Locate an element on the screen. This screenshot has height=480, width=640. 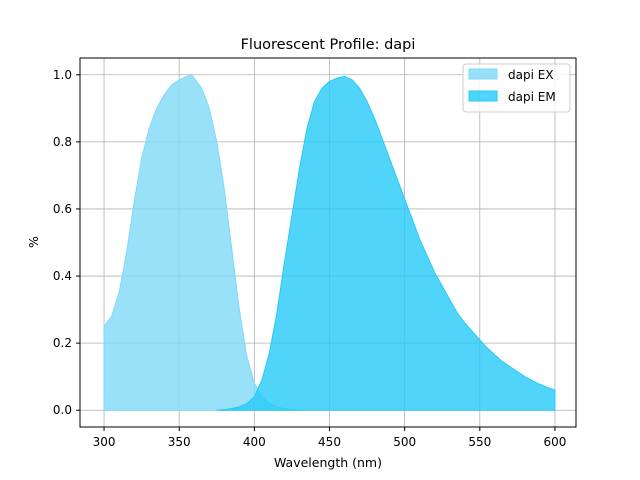
x-tick-label: 550 is located at coordinates (479, 442).